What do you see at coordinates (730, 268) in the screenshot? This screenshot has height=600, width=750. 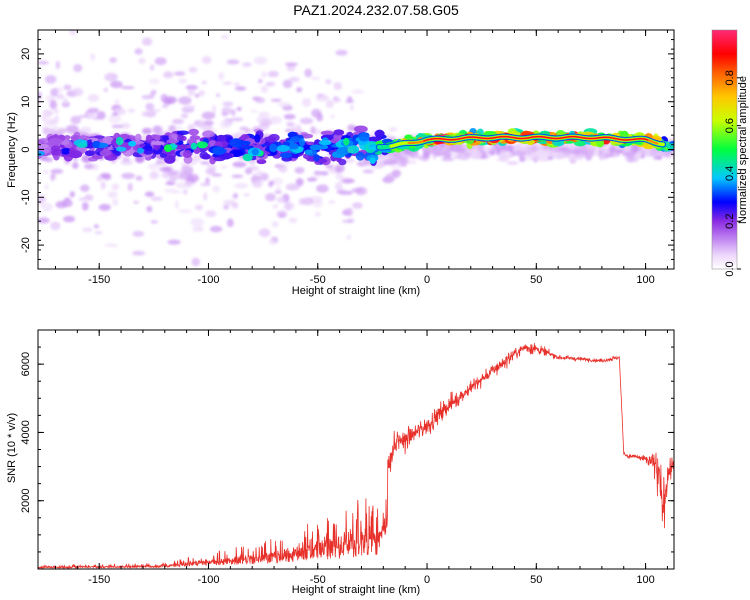 I see `colorbar-tick-label: 0.0` at bounding box center [730, 268].